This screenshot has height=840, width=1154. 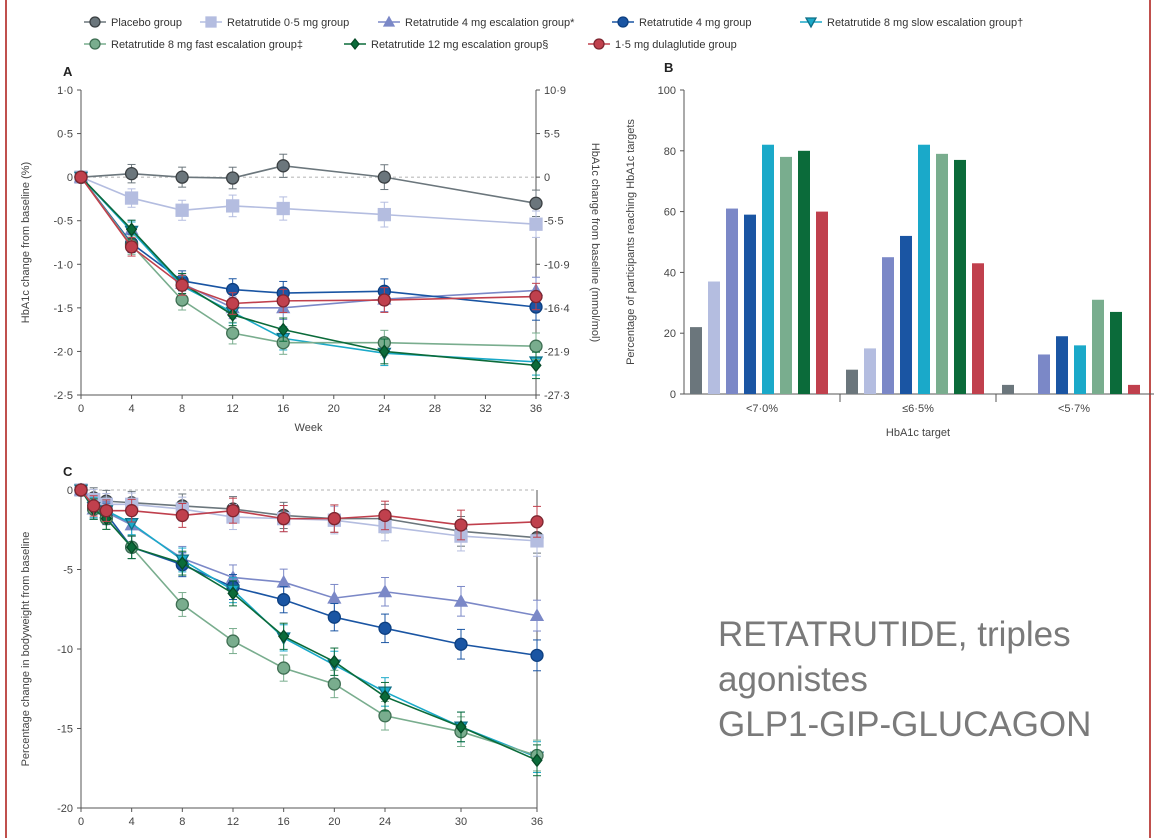 I want to click on y-tick-right-label: 5·5, so click(x=552, y=135).